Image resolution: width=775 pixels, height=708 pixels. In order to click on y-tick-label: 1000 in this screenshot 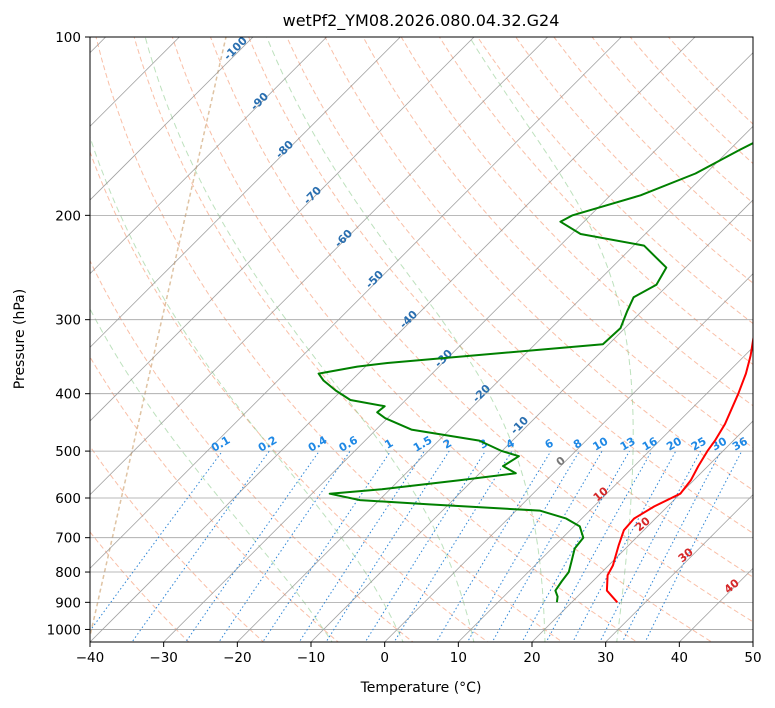, I will do `click(64, 630)`.